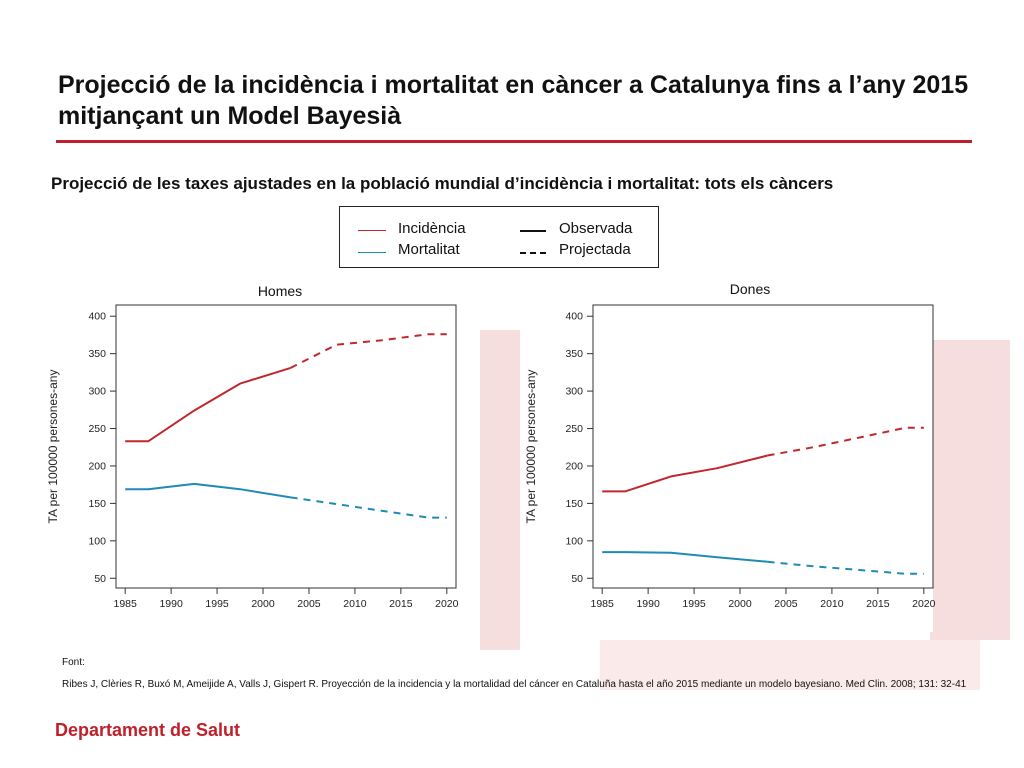 This screenshot has width=1024, height=768. I want to click on legend-observed-swatch, so click(533, 231).